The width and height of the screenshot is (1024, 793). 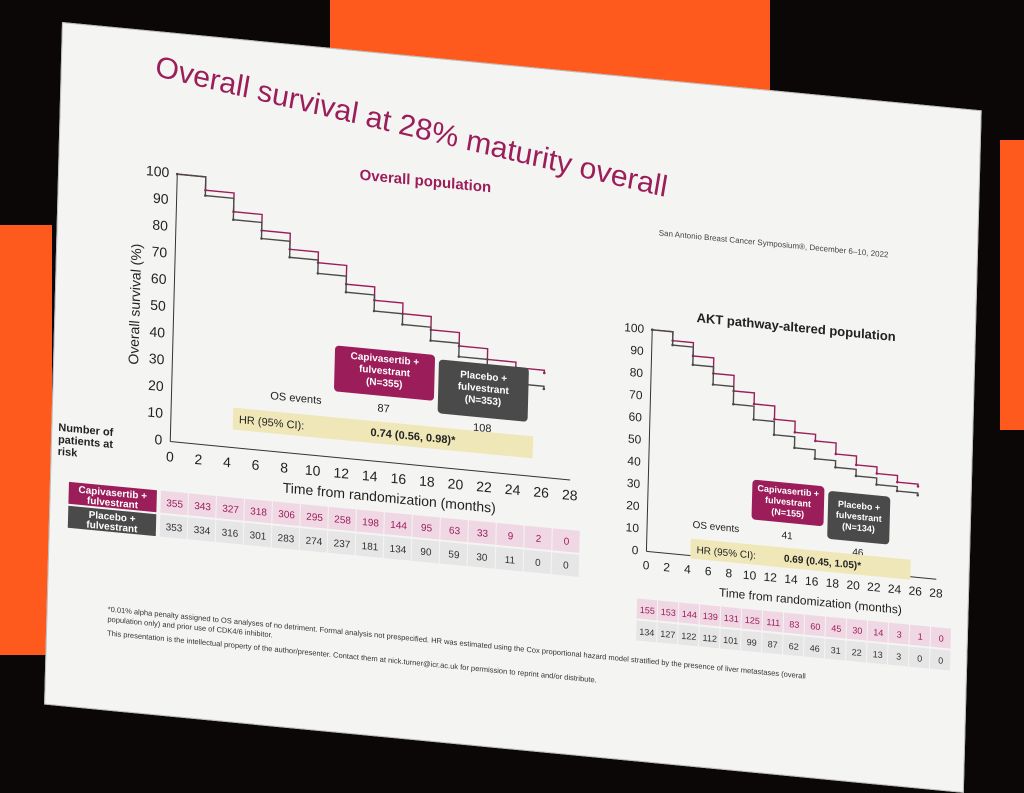 What do you see at coordinates (915, 591) in the screenshot?
I see `chart2-x-tick: 26` at bounding box center [915, 591].